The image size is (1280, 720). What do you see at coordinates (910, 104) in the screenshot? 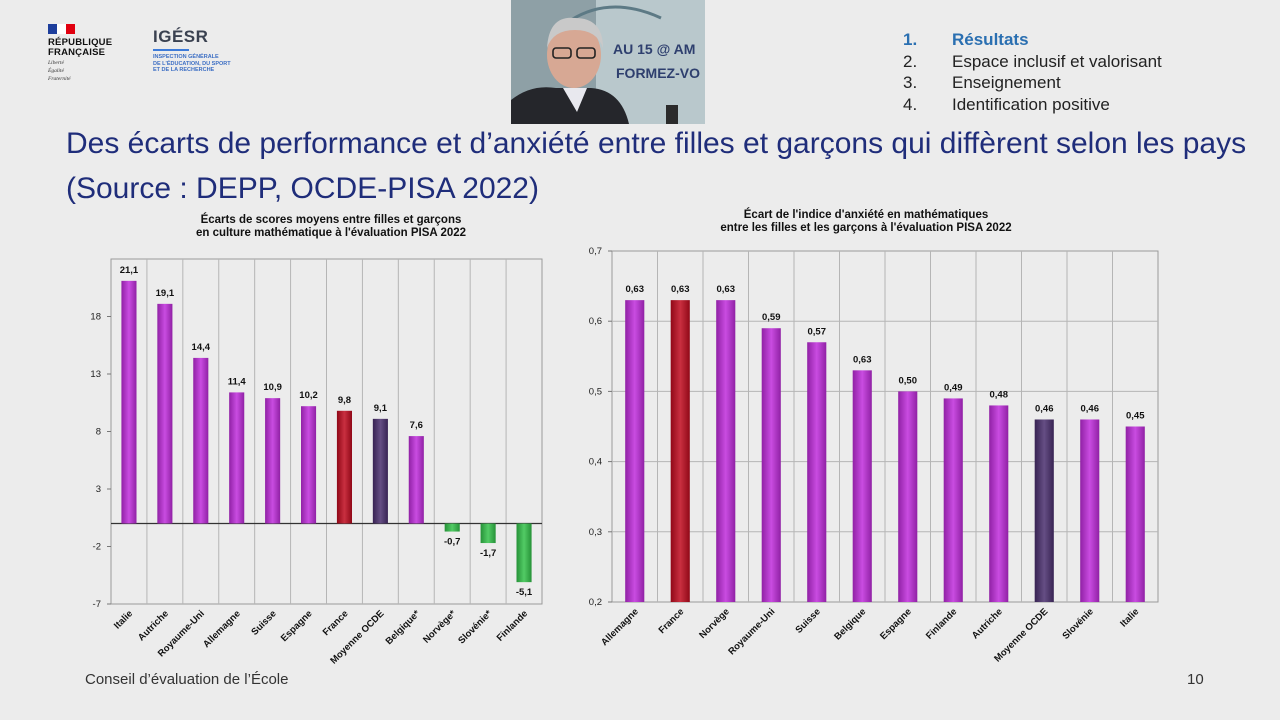
I see `agenda-num: 4.` at bounding box center [910, 104].